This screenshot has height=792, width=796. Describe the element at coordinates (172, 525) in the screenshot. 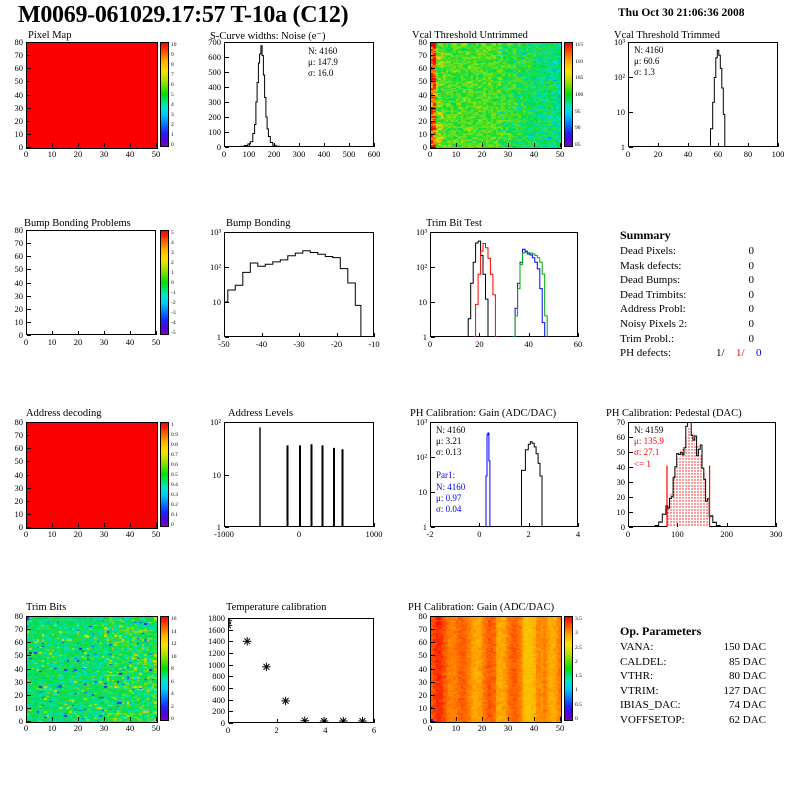

I see `color-bar-tick-label: 0` at that location.